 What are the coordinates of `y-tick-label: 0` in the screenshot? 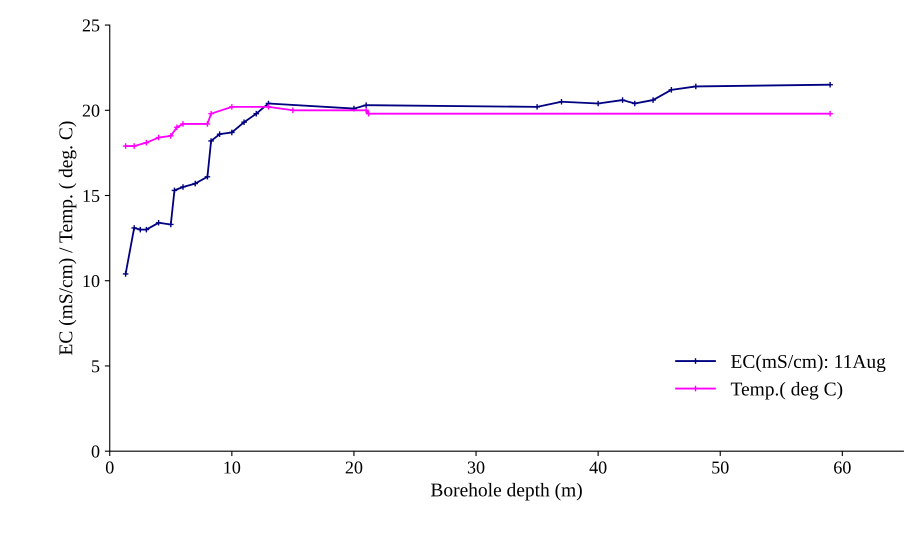 It's located at (96, 451).